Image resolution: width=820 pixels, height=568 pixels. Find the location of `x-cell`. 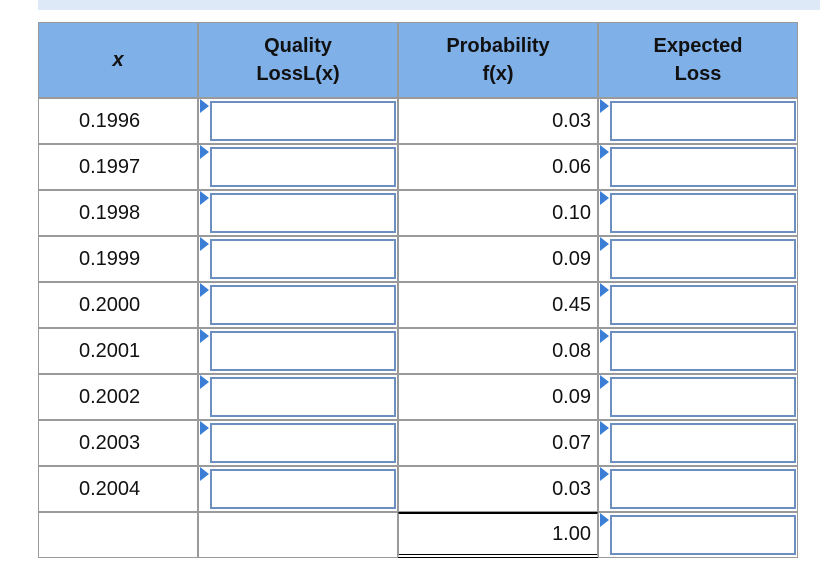

x-cell is located at coordinates (118, 535).